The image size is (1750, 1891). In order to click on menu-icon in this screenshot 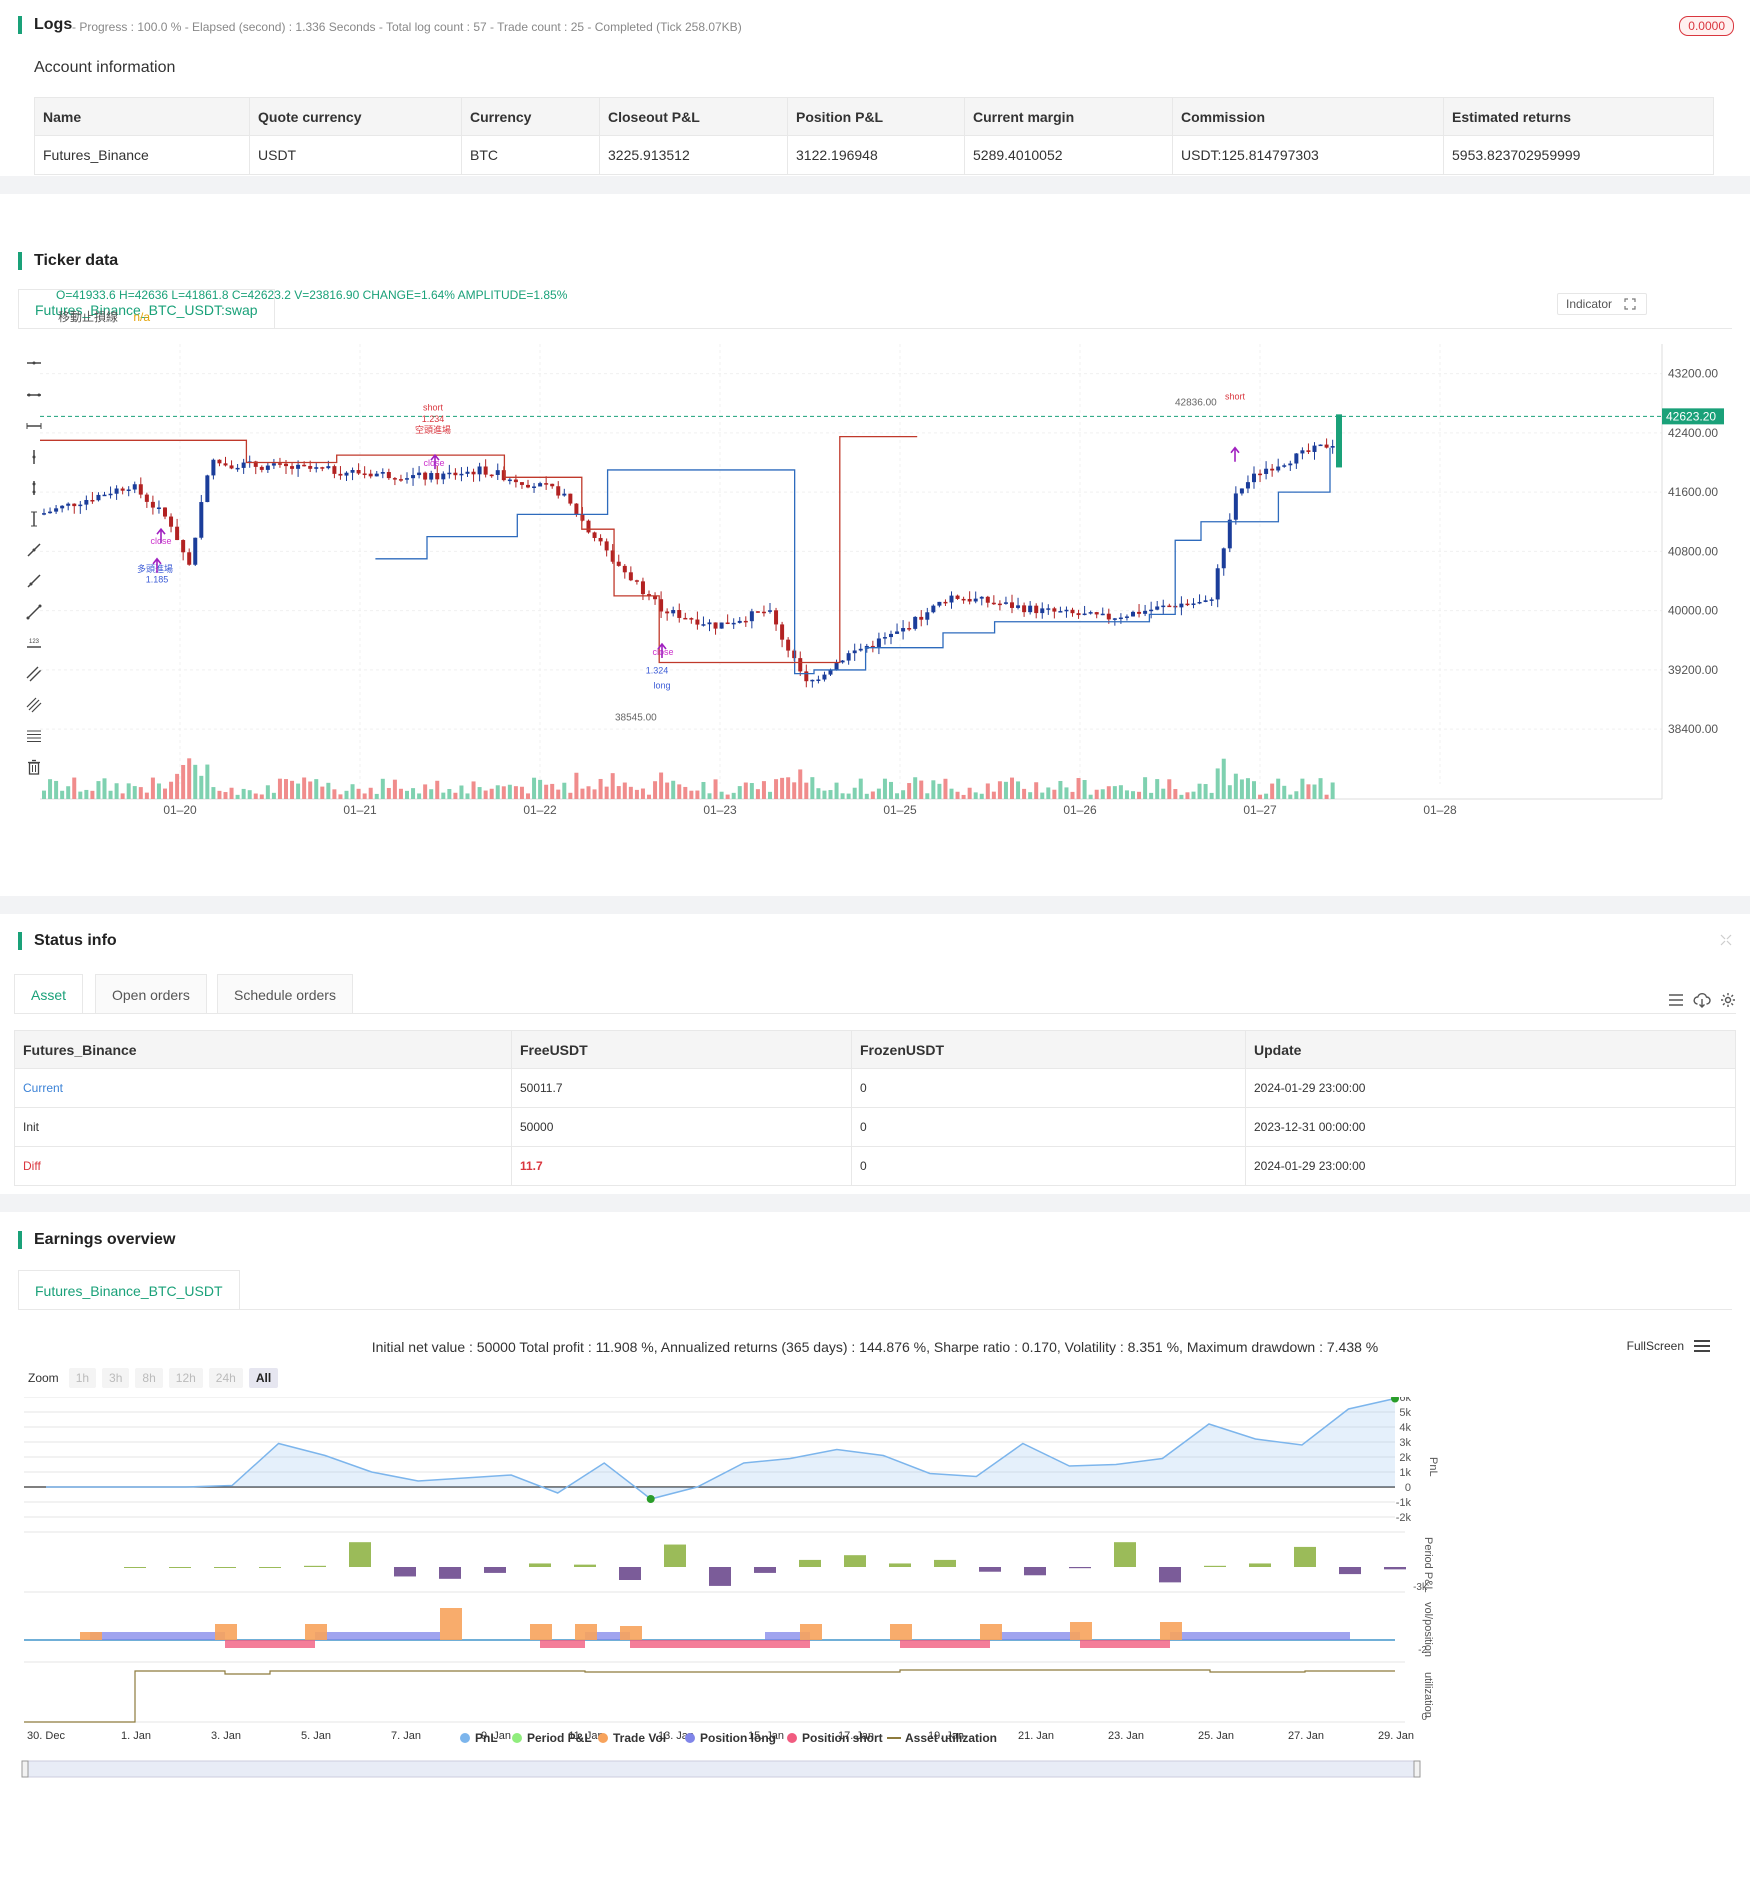, I will do `click(1702, 1346)`.